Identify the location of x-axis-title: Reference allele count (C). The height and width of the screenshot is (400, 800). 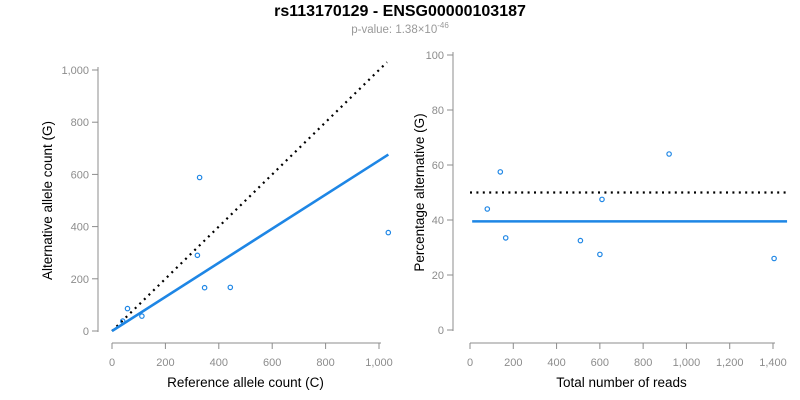
(245, 382).